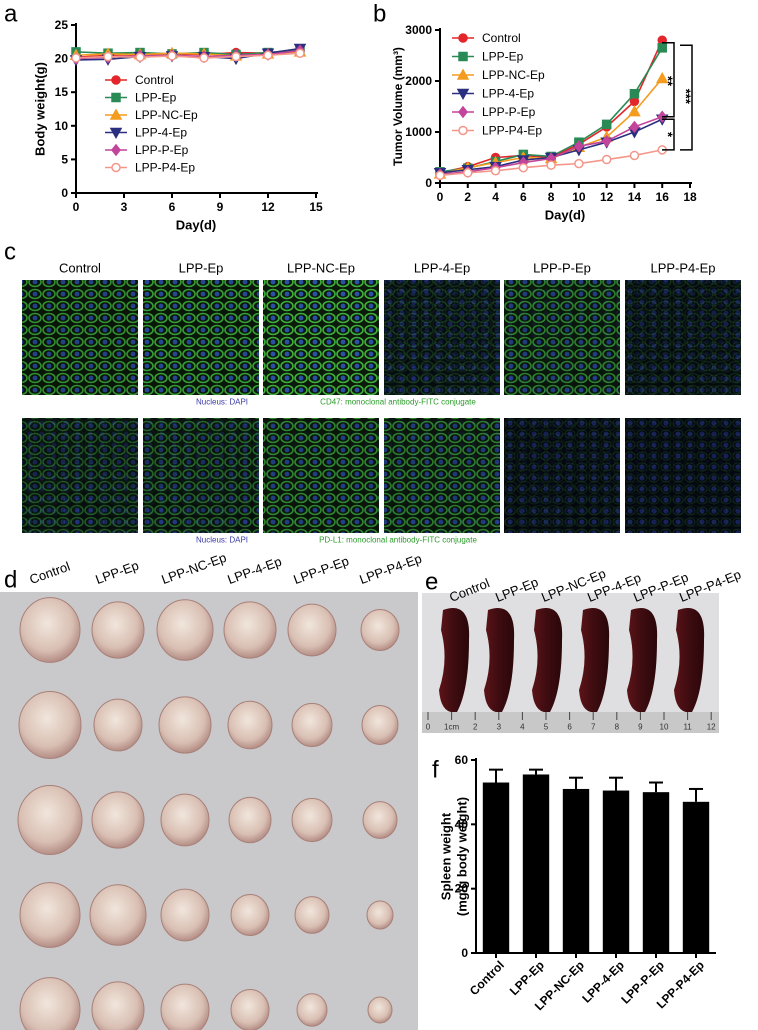 This screenshot has width=758, height=1030. What do you see at coordinates (562, 268) in the screenshot?
I see `column-label: LPP-P-Ep` at bounding box center [562, 268].